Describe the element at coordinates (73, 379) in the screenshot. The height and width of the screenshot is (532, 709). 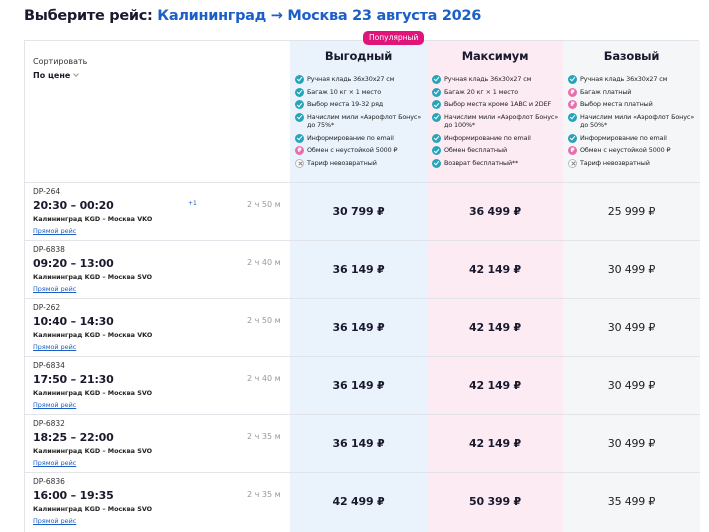
I see `flight-times: 17:50 – 21:30` at that location.